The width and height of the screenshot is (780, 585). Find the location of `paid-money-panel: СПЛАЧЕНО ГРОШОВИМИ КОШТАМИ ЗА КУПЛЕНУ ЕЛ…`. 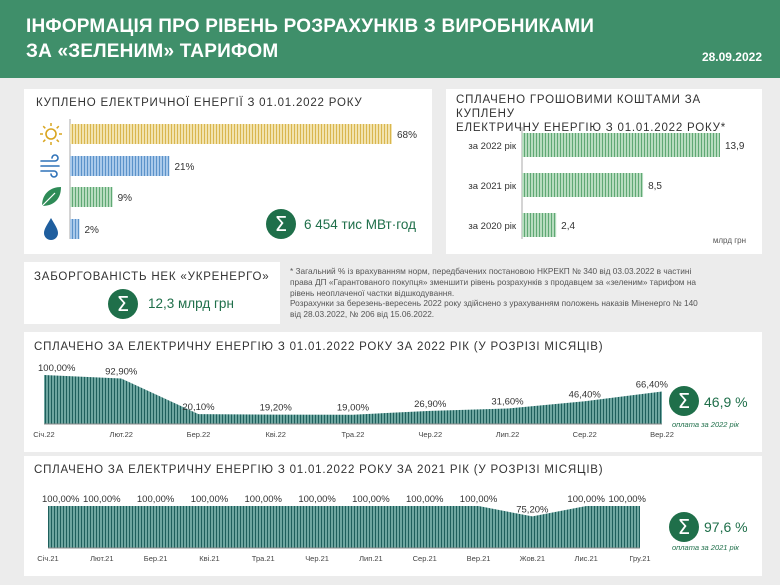

paid-money-panel: СПЛАЧЕНО ГРОШОВИМИ КОШТАМИ ЗА КУПЛЕНУ ЕЛ… is located at coordinates (604, 171).